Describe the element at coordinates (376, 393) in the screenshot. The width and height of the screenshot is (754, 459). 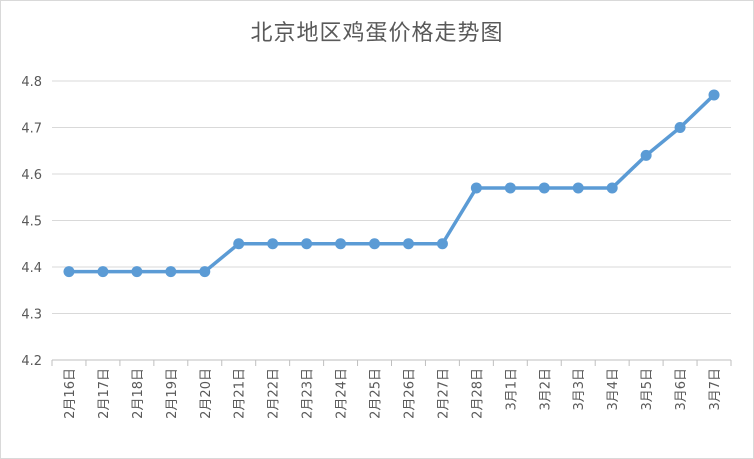
I see `x-tick-label: 2月25日` at that location.